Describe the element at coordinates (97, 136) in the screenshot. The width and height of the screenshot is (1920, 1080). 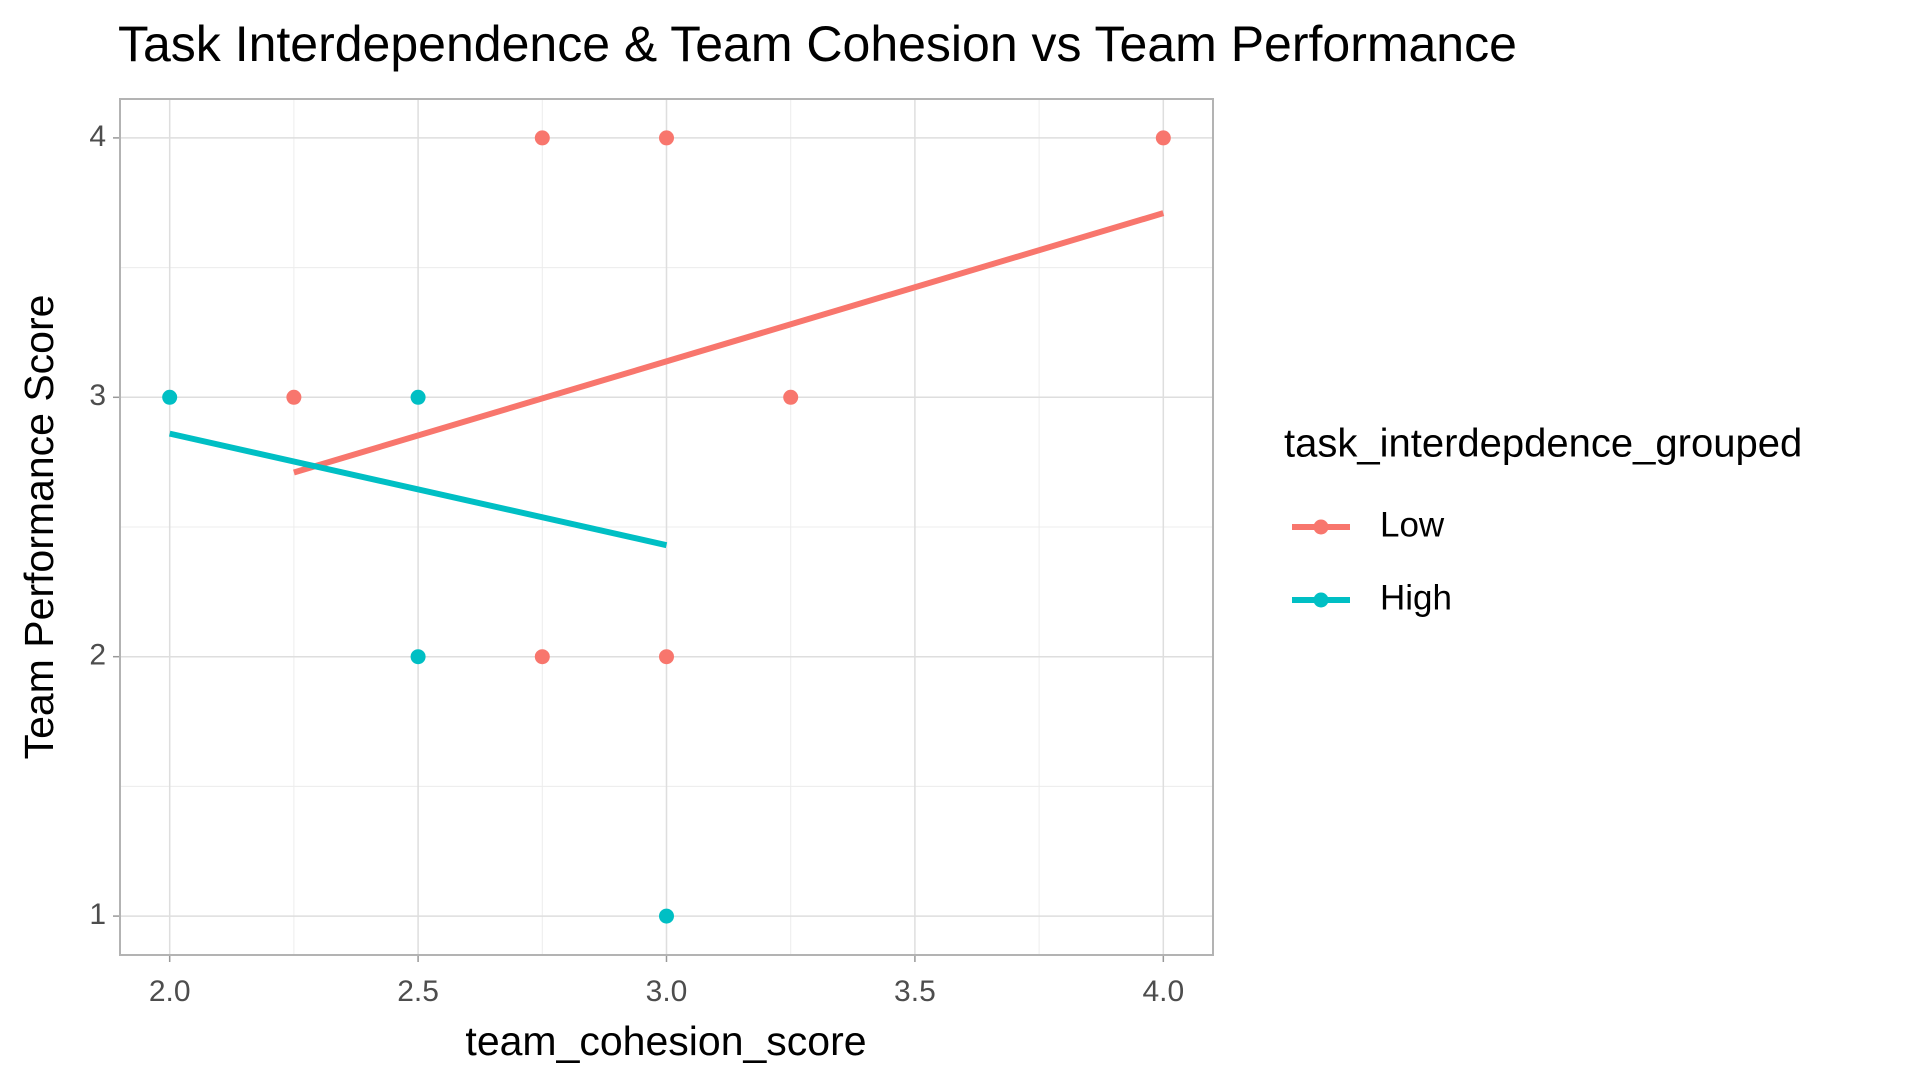
I see `y-tick-label: 4` at that location.